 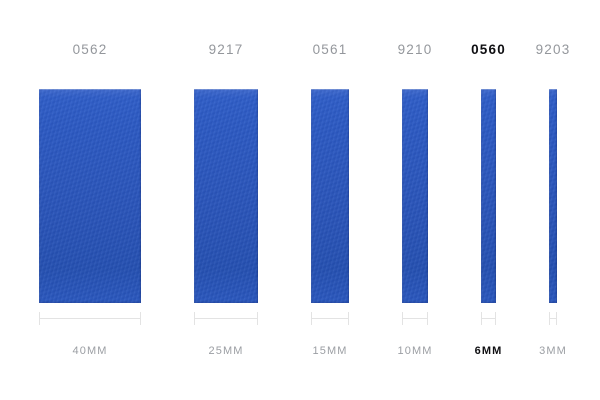 I want to click on ribbon-code-label: 9217, so click(x=226, y=49).